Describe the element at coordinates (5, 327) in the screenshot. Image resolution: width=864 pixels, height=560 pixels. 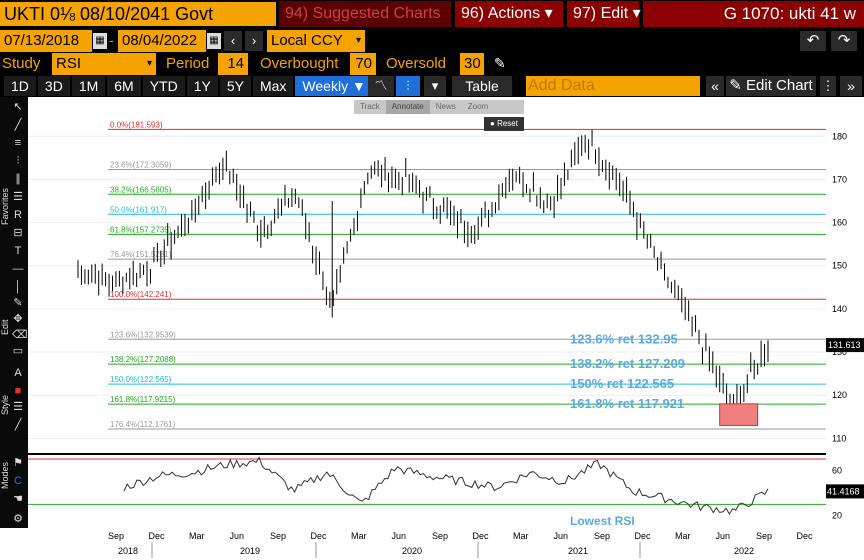
I see `edit-tools-label: Edit` at that location.